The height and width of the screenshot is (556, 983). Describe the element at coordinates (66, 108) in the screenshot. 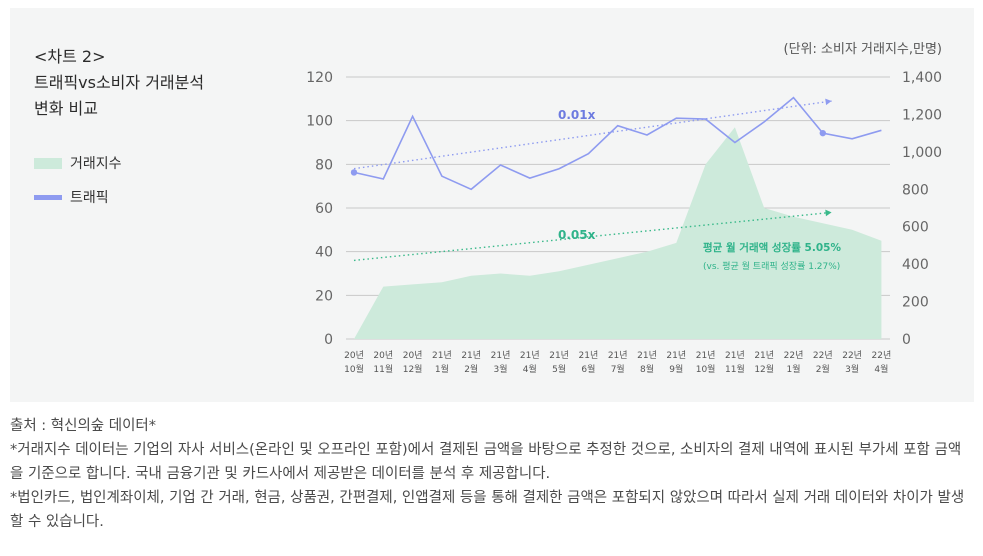

I see `chart-title-line3: 변화 비교` at that location.